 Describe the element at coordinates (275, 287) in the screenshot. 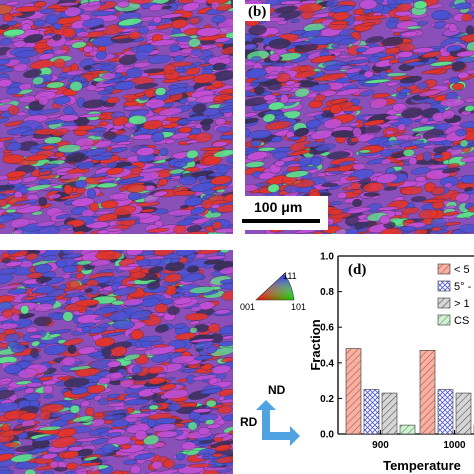

I see `ipf-color-key` at that location.